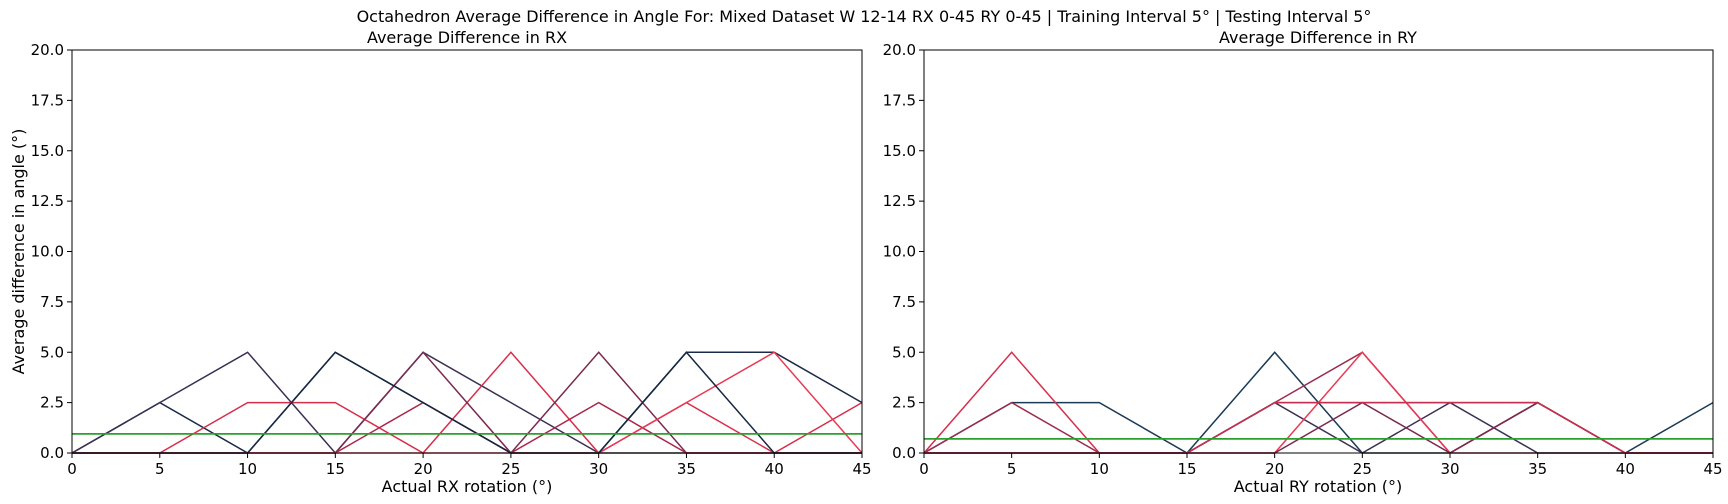  What do you see at coordinates (47, 201) in the screenshot?
I see `subplot-rx-ytick-label: 12.5` at bounding box center [47, 201].